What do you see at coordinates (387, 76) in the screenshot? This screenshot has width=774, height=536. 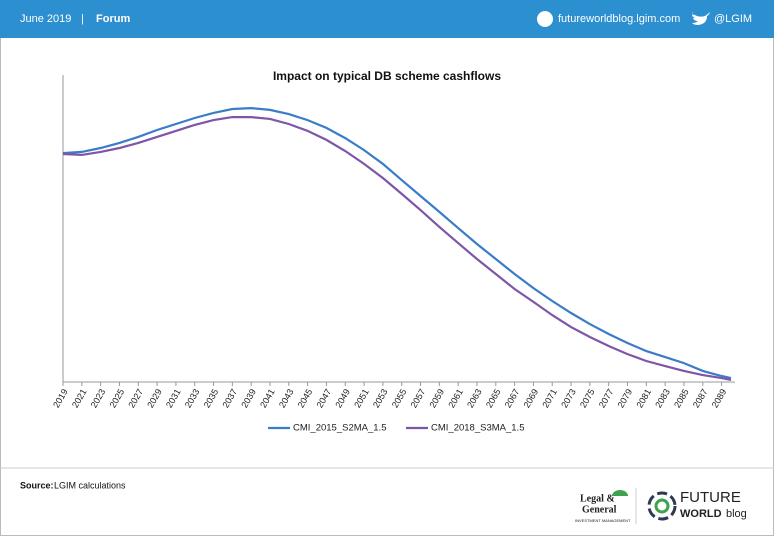 I see `chart-title: Impact on typical DB scheme cashflows` at bounding box center [387, 76].